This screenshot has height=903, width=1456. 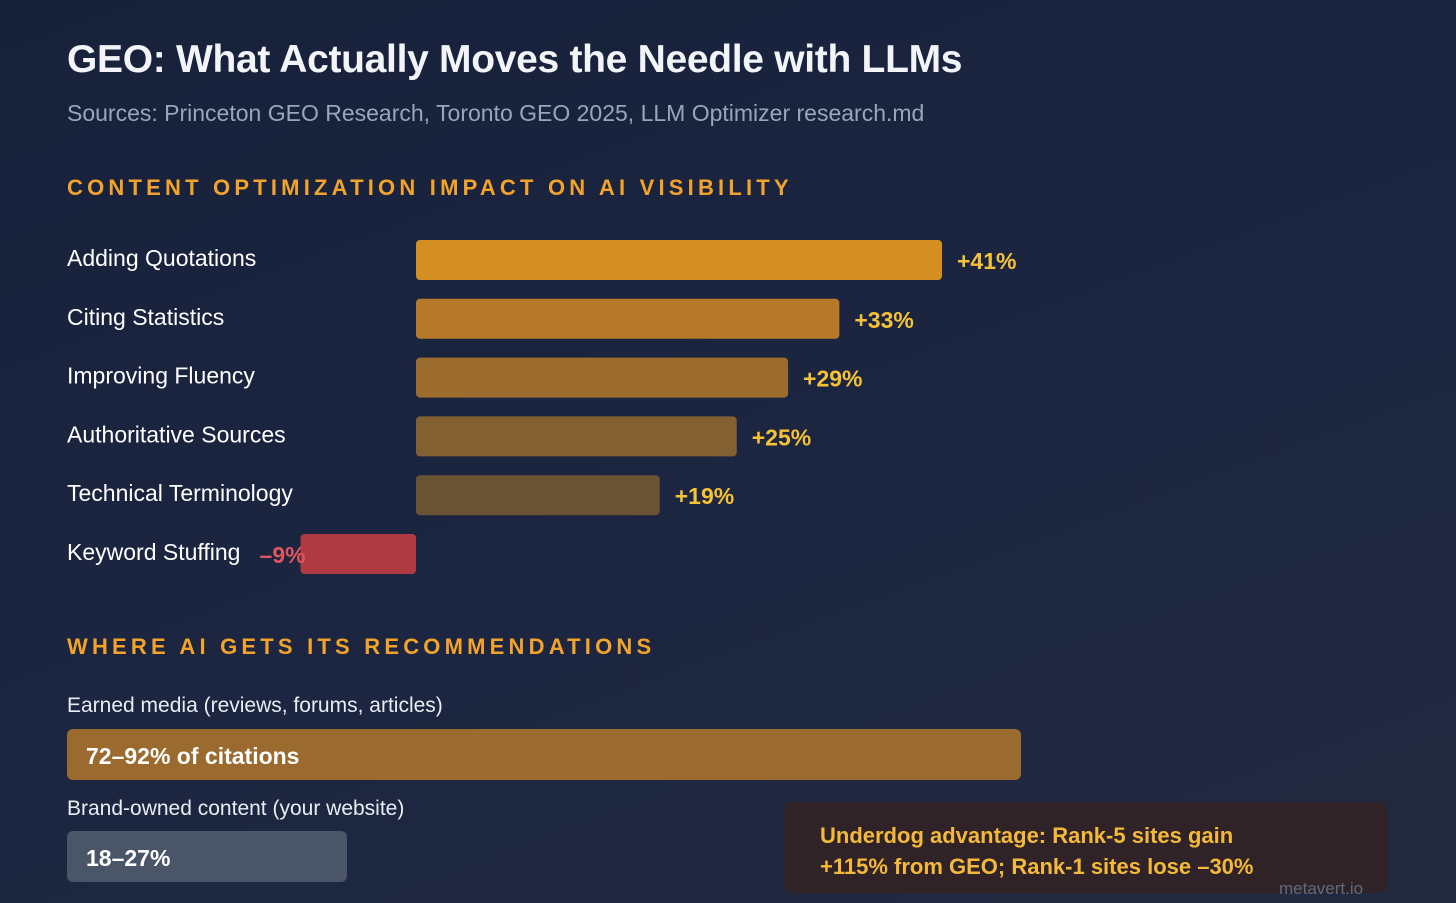 What do you see at coordinates (361, 646) in the screenshot?
I see `sources-section-heading: WHERE AI GETS ITS RECOMMENDATIONS` at bounding box center [361, 646].